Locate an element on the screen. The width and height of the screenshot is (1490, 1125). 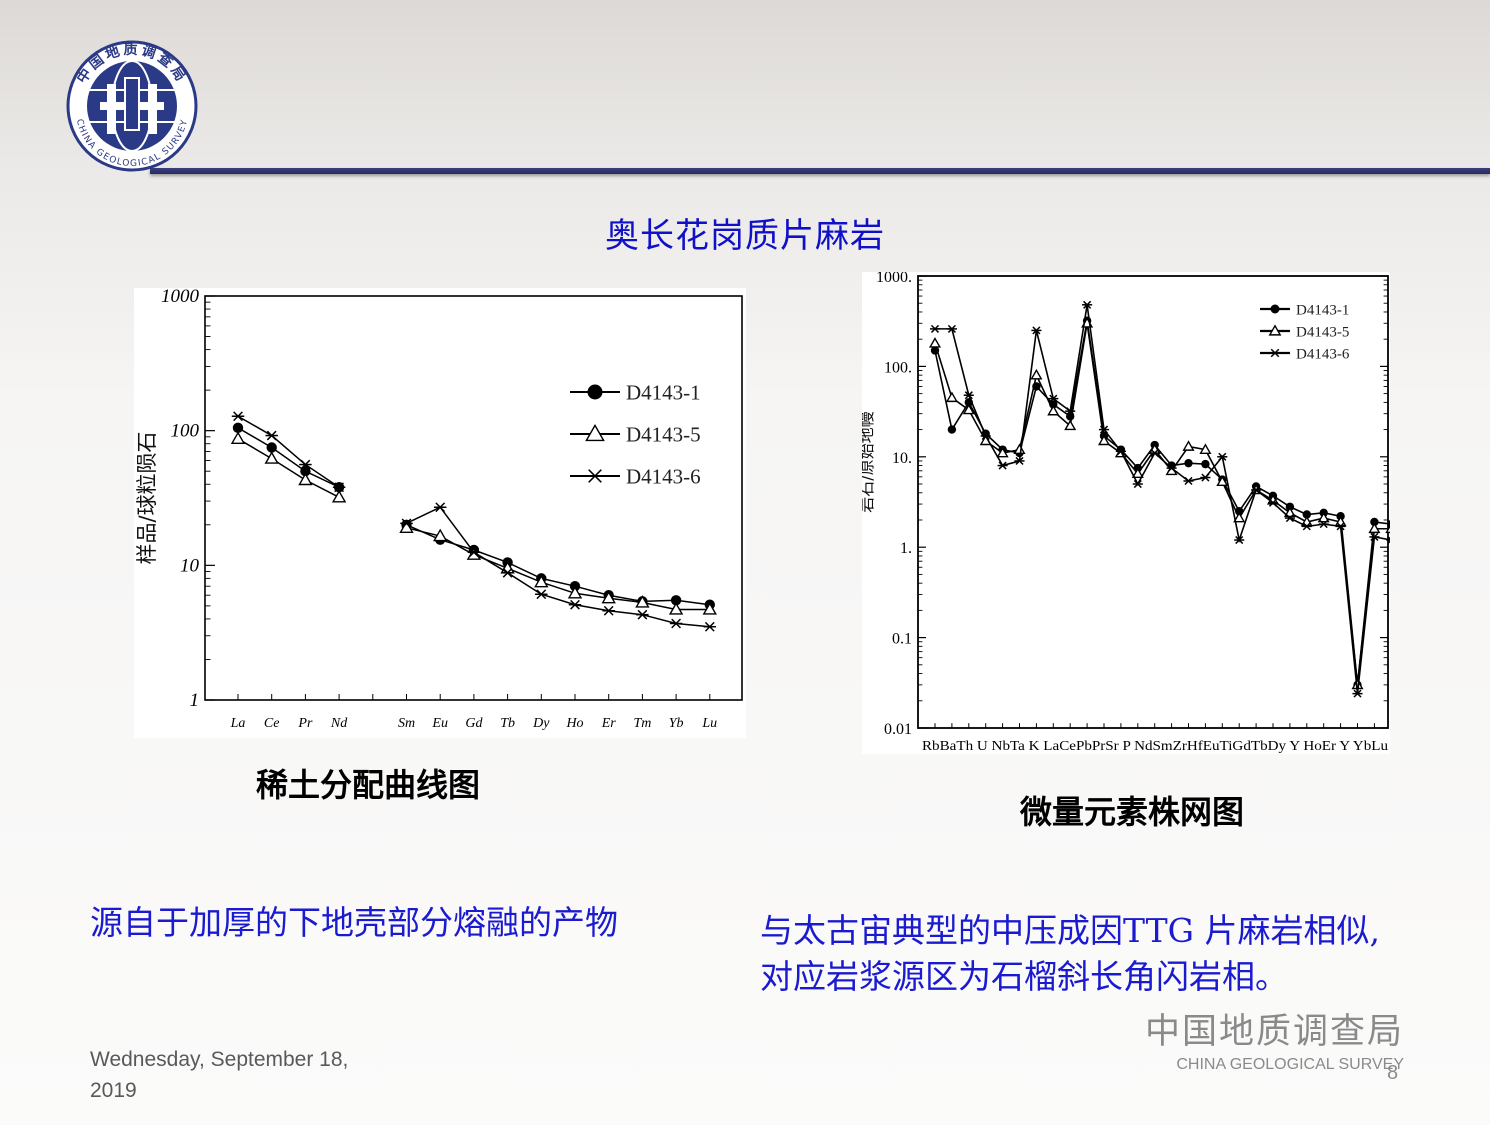
caption-spider-chart: 微量元素株网图 is located at coordinates (1132, 812).